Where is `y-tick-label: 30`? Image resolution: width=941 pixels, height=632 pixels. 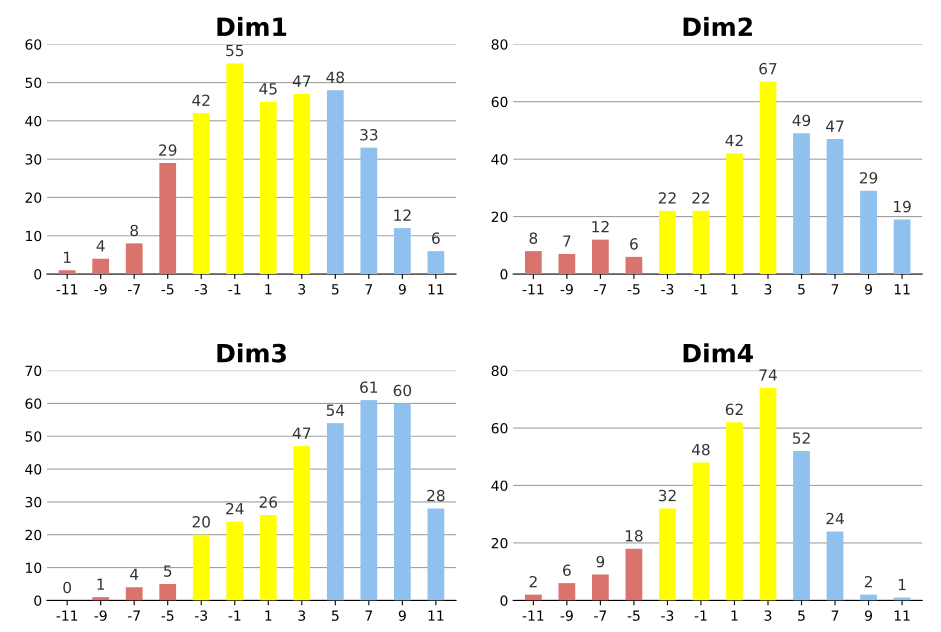
y-tick-label: 30 is located at coordinates (34, 159).